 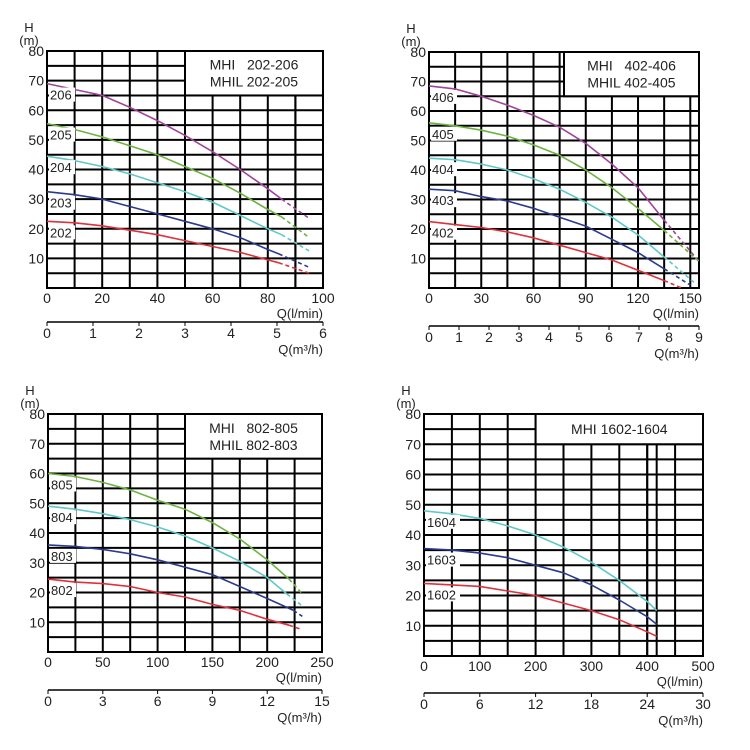 I want to click on x2-tick-label: 18, so click(x=592, y=704).